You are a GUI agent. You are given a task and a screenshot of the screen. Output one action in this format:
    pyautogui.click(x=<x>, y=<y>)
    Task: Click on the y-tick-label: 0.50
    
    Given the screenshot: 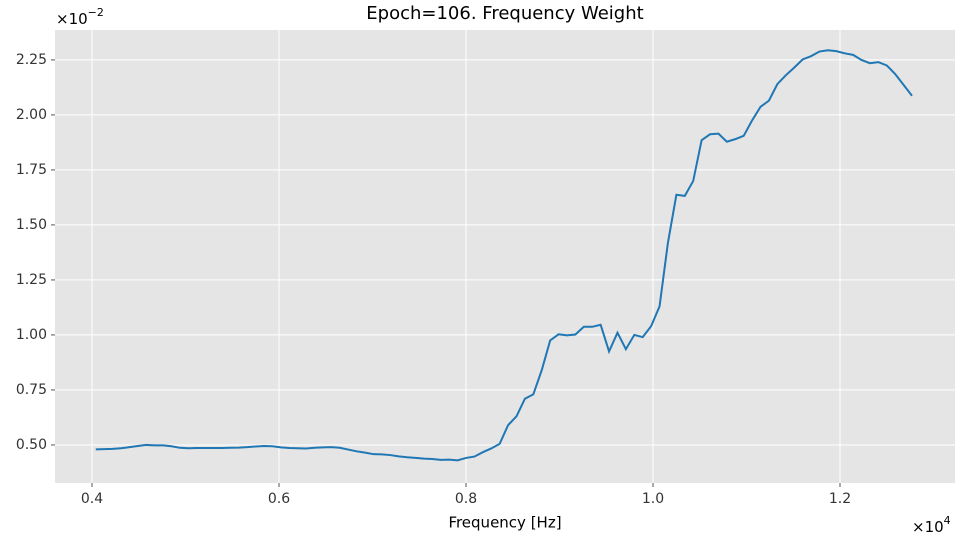 What is the action you would take?
    pyautogui.click(x=31, y=445)
    